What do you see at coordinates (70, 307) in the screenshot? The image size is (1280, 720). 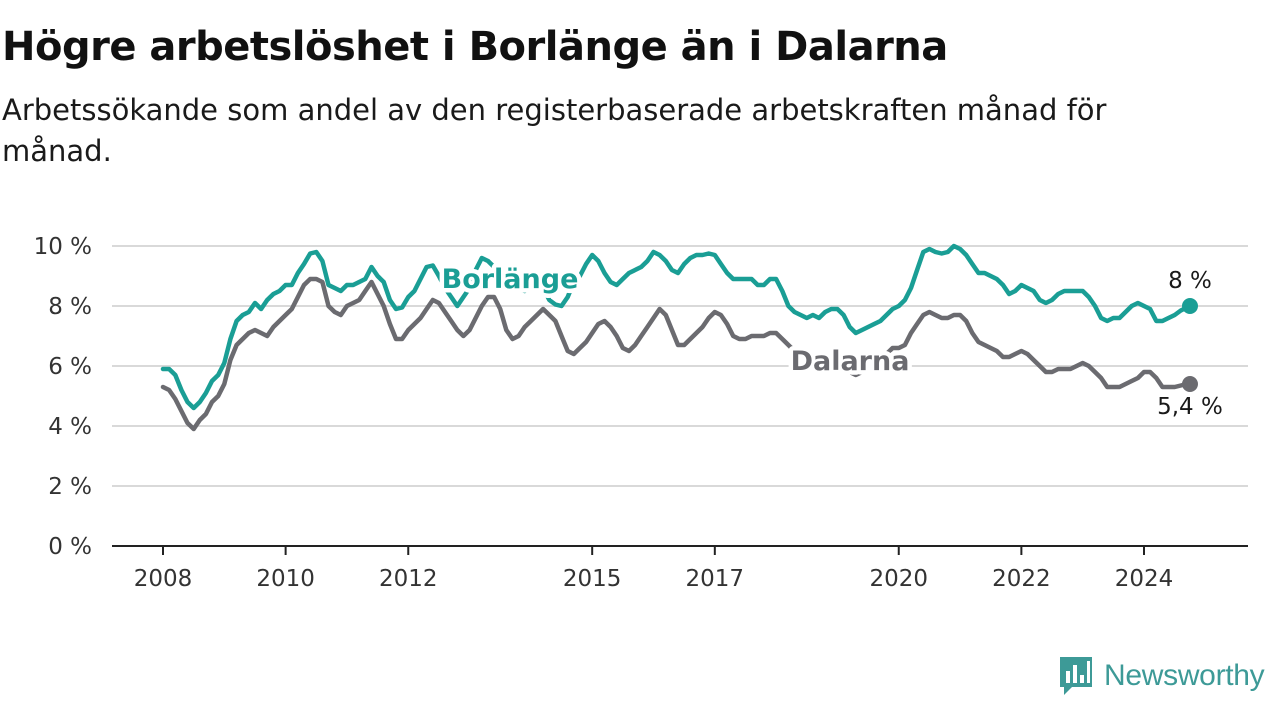 I see `y-tick-label: 8 %` at bounding box center [70, 307].